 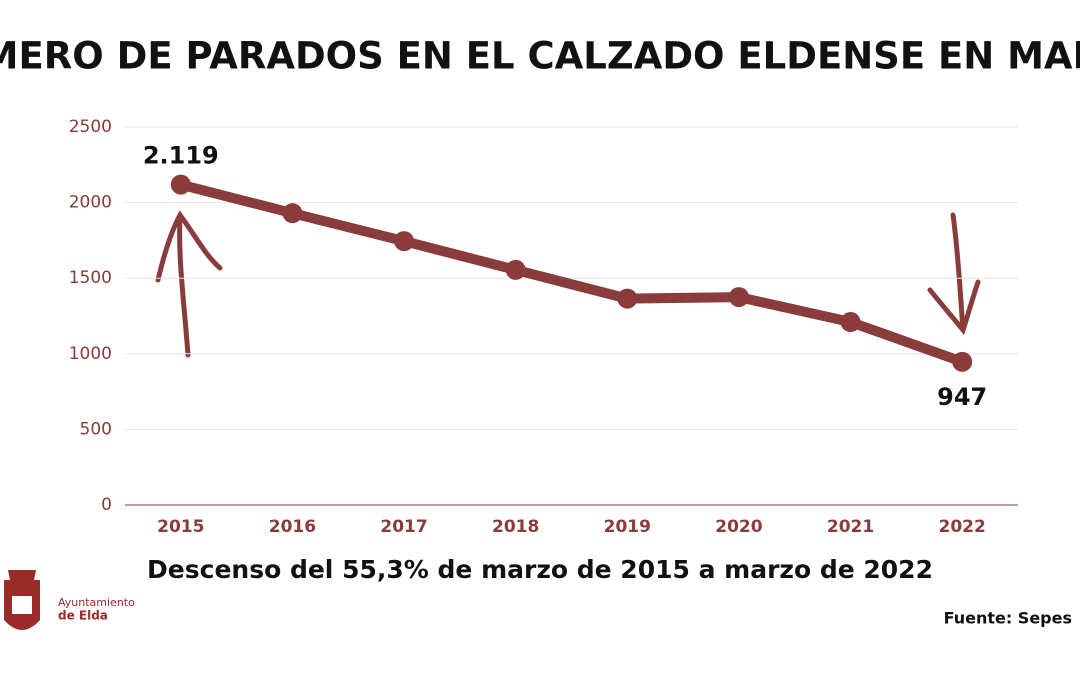 I want to click on logo: Ayuntamiento de Elda, so click(x=69, y=600).